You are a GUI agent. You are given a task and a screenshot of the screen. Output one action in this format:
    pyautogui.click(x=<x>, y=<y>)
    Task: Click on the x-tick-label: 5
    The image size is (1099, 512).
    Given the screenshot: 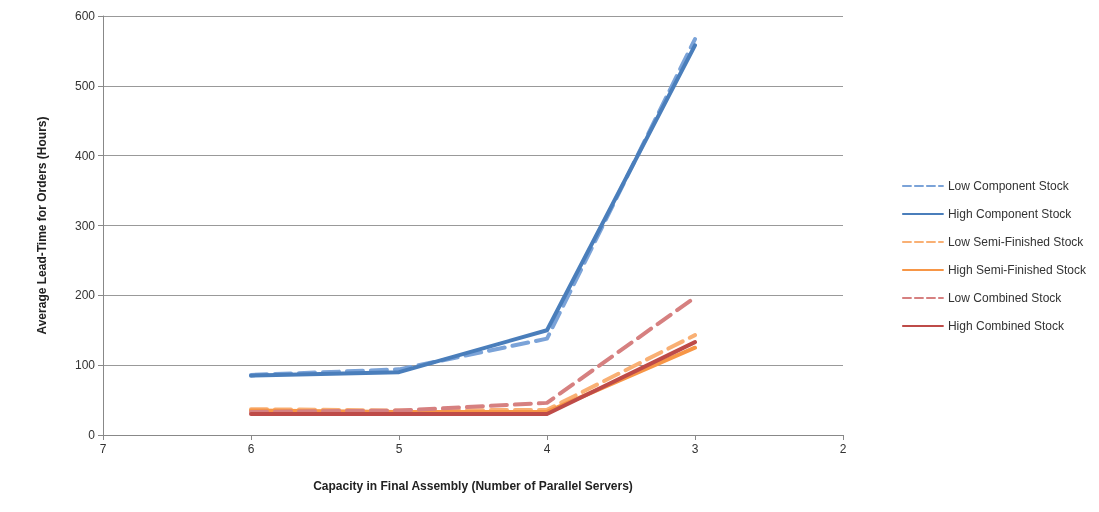 What is the action you would take?
    pyautogui.click(x=399, y=449)
    